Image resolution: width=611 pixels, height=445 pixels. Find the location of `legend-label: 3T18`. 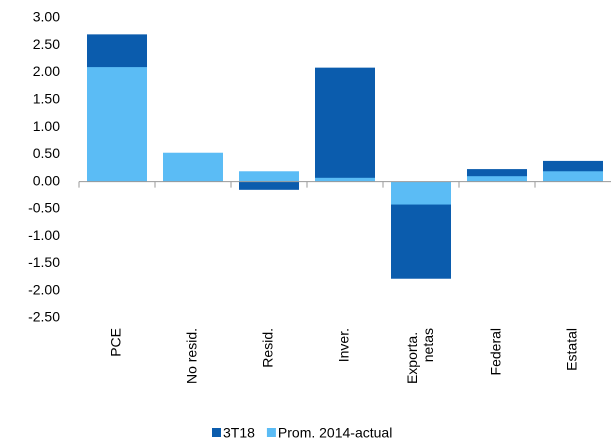

legend-label: 3T18 is located at coordinates (239, 433).